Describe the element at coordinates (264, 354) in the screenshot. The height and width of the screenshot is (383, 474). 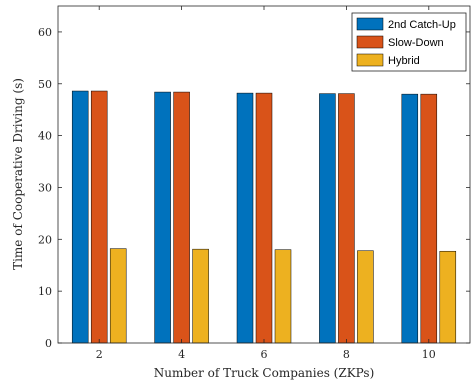
I see `x-tick-label: 6` at that location.